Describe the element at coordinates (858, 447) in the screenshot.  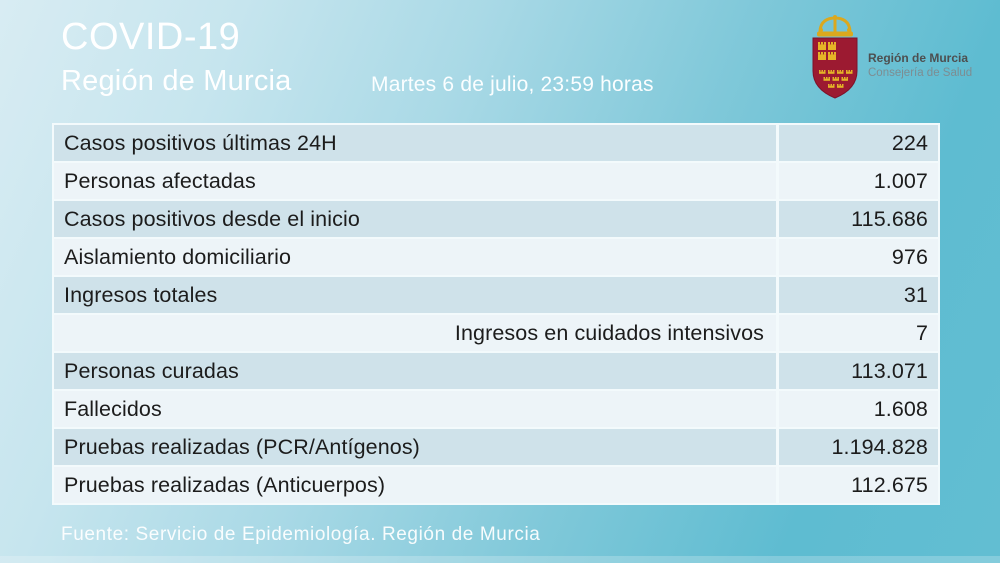
I see `row-value: 1.194.828` at that location.